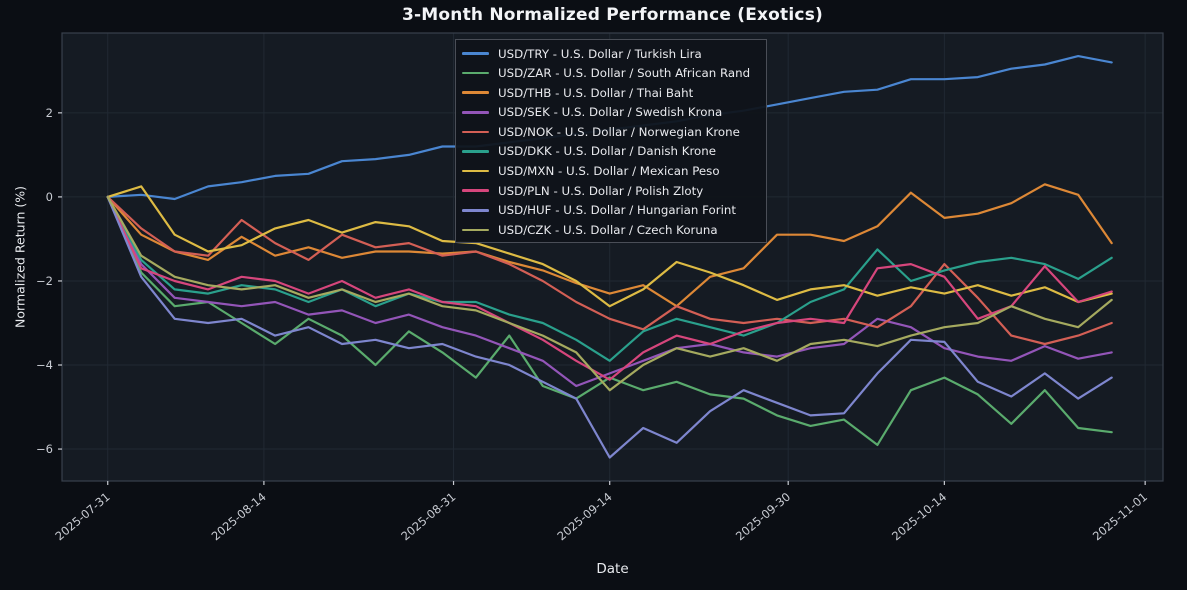 The height and width of the screenshot is (590, 1187). I want to click on legend-label: USD/DKK - U.S. Dollar / Danish Krone, so click(607, 151).